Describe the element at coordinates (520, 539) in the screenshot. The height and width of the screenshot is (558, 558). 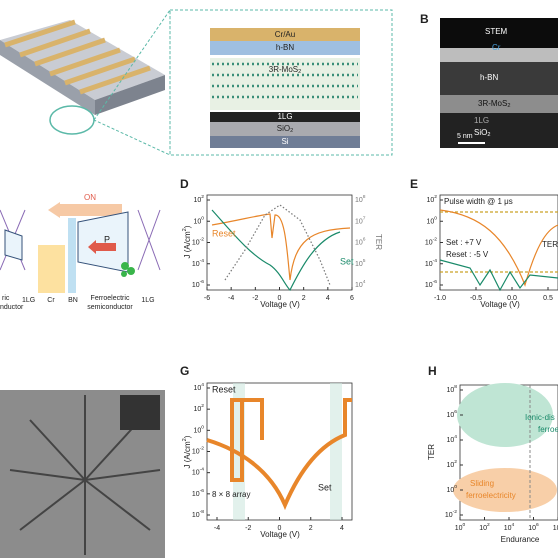
I see `axis-title: Endurance` at that location.